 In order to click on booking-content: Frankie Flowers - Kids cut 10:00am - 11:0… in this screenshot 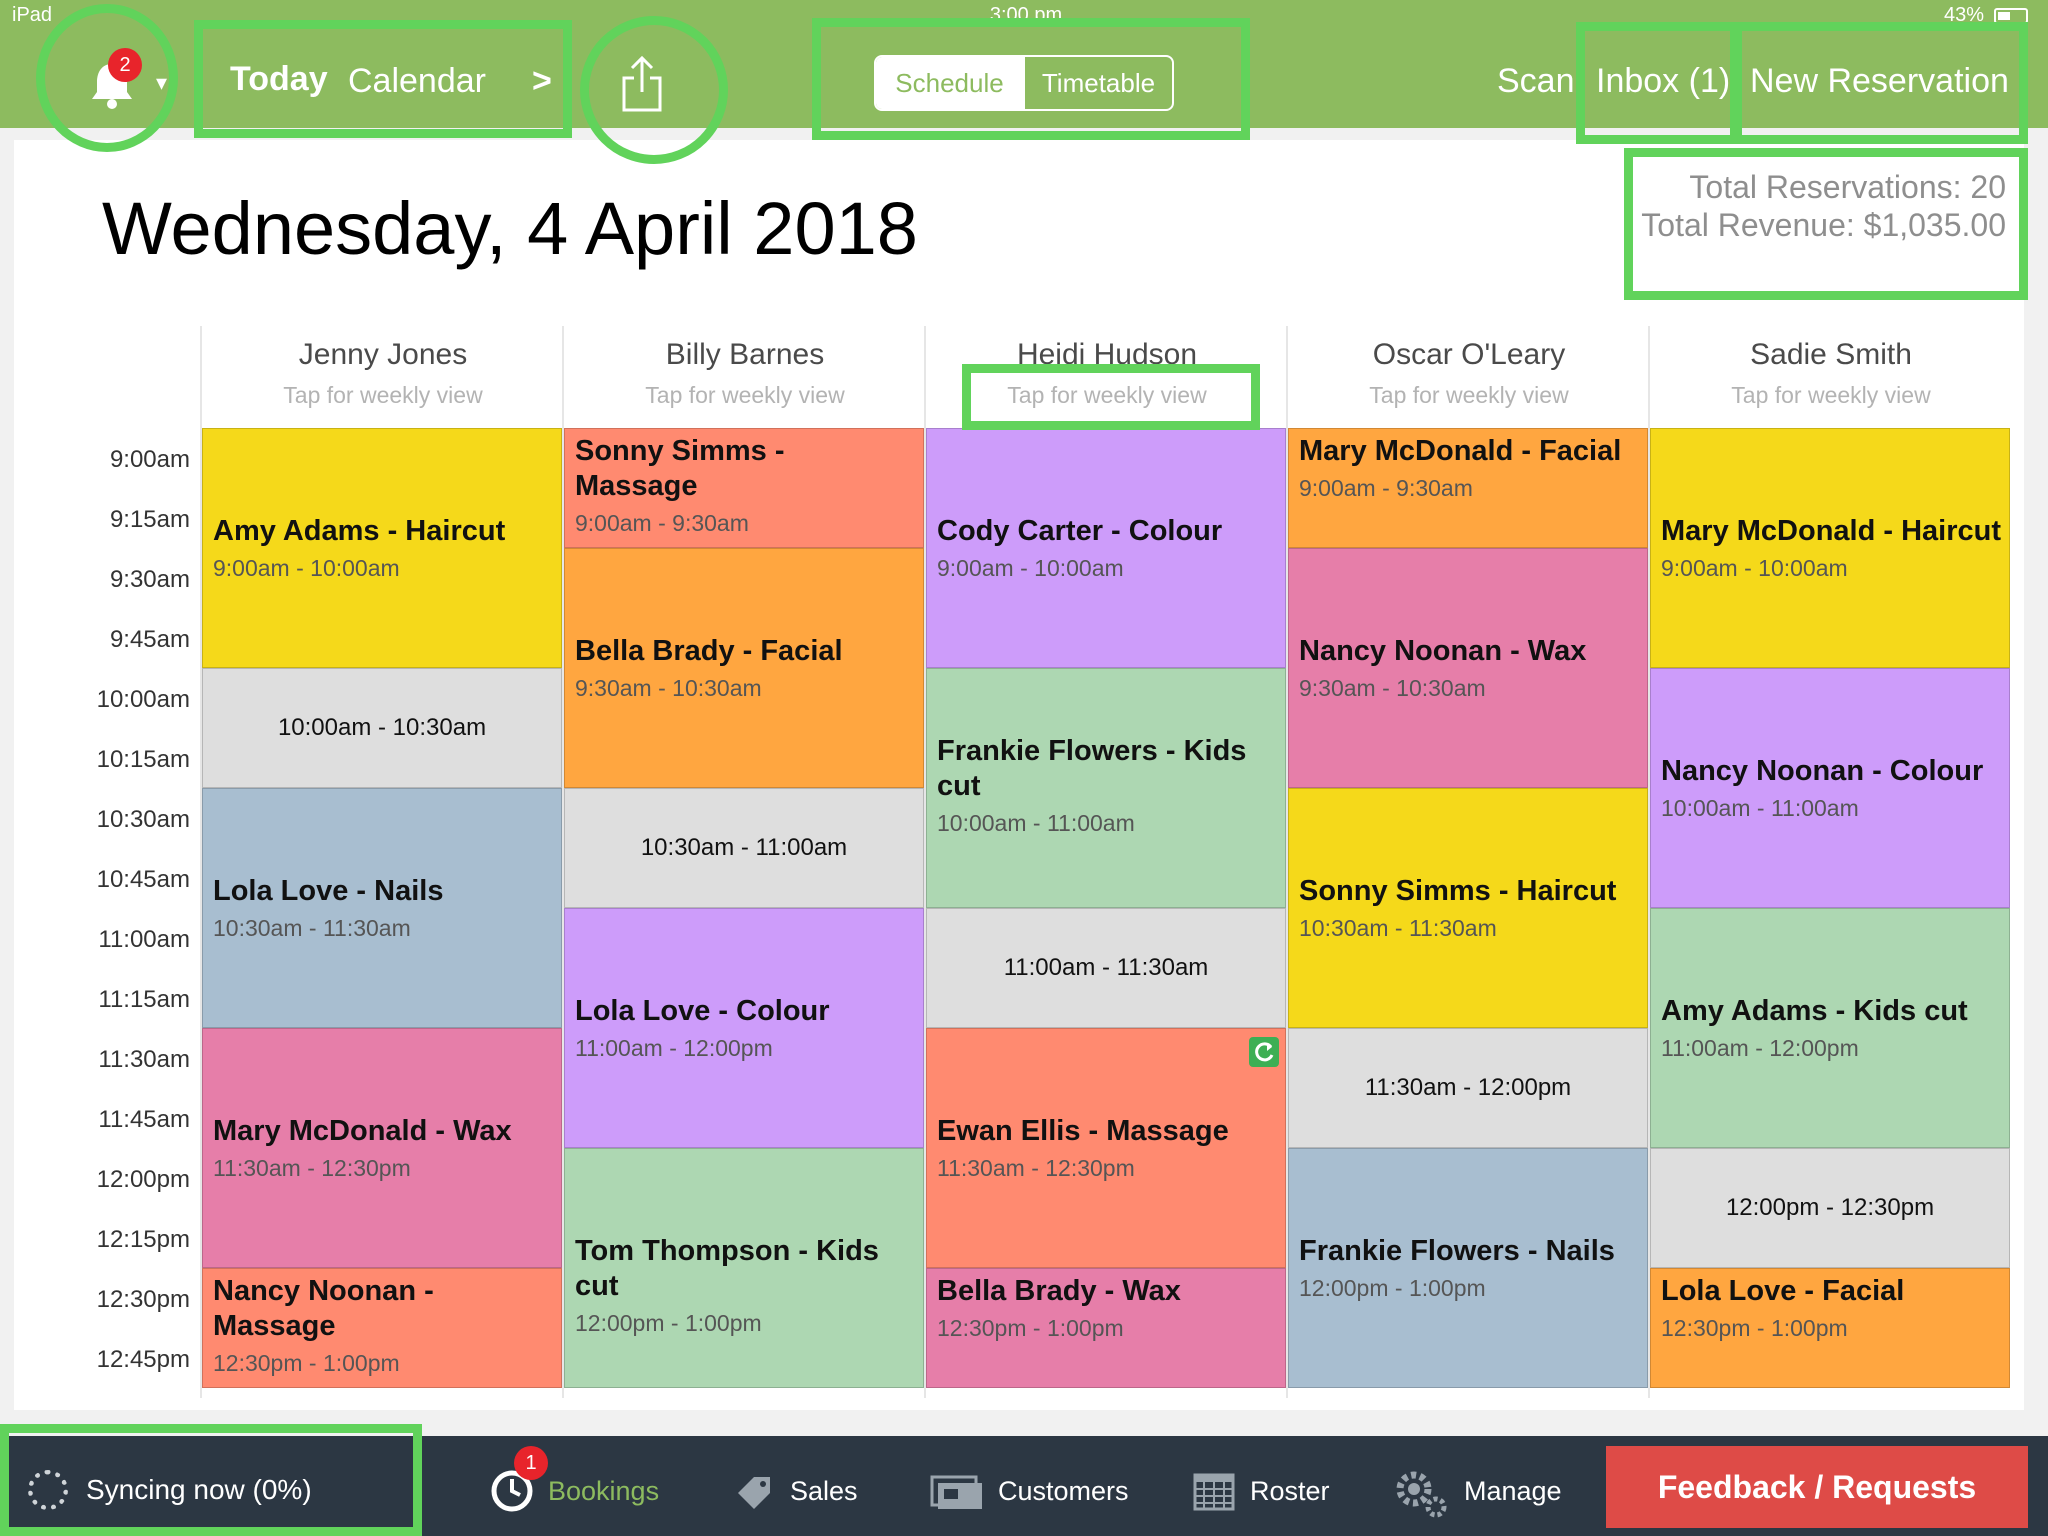, I will do `click(1106, 785)`.